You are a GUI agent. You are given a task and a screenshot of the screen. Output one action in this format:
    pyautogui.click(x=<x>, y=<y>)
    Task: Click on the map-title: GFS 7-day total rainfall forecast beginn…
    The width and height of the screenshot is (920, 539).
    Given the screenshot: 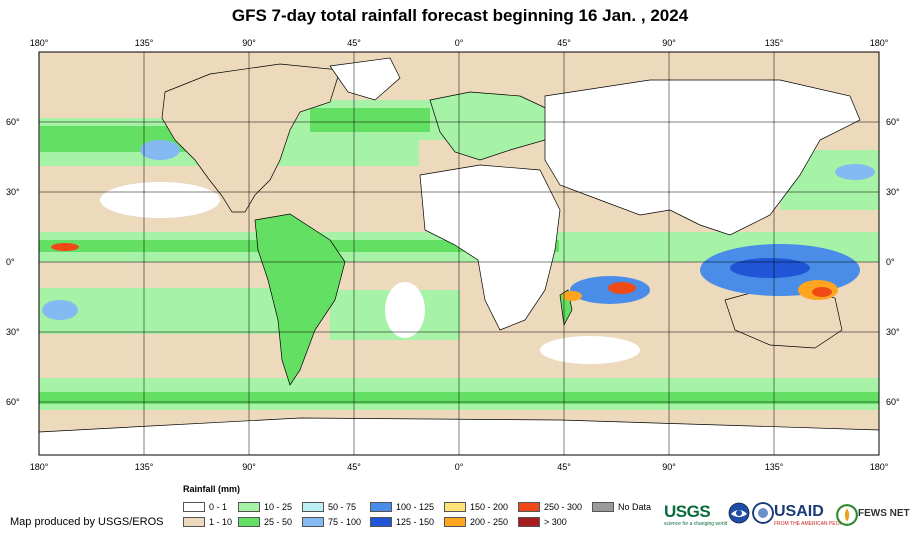 What is the action you would take?
    pyautogui.click(x=460, y=15)
    